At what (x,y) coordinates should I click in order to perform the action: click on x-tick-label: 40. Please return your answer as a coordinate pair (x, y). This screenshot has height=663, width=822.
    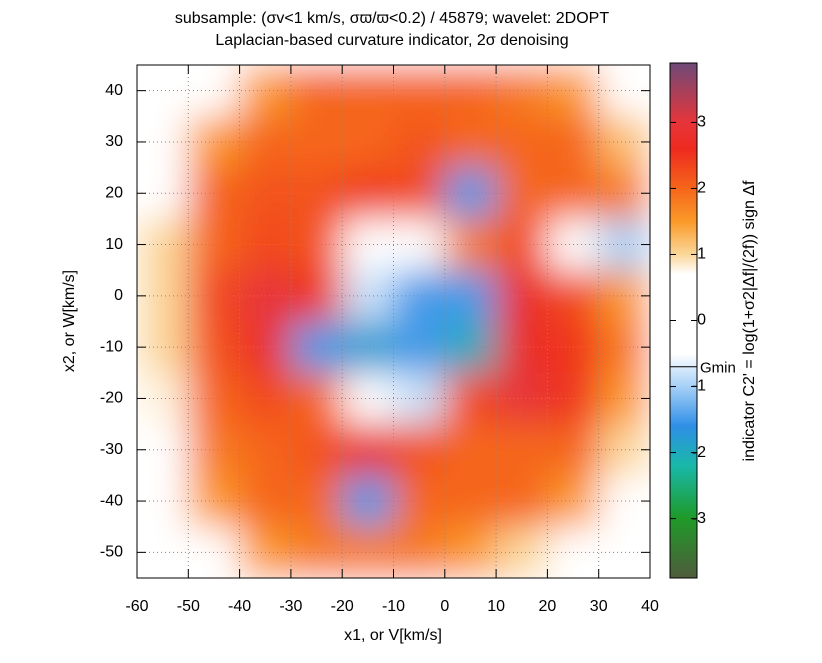
    Looking at the image, I should click on (650, 606).